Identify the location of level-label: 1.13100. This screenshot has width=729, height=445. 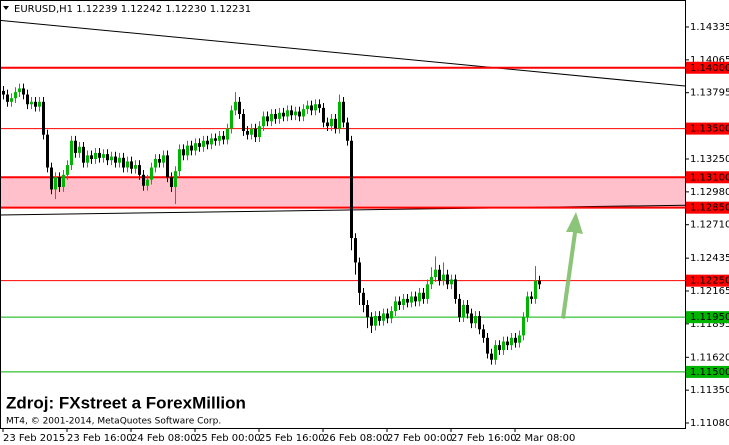
(709, 177).